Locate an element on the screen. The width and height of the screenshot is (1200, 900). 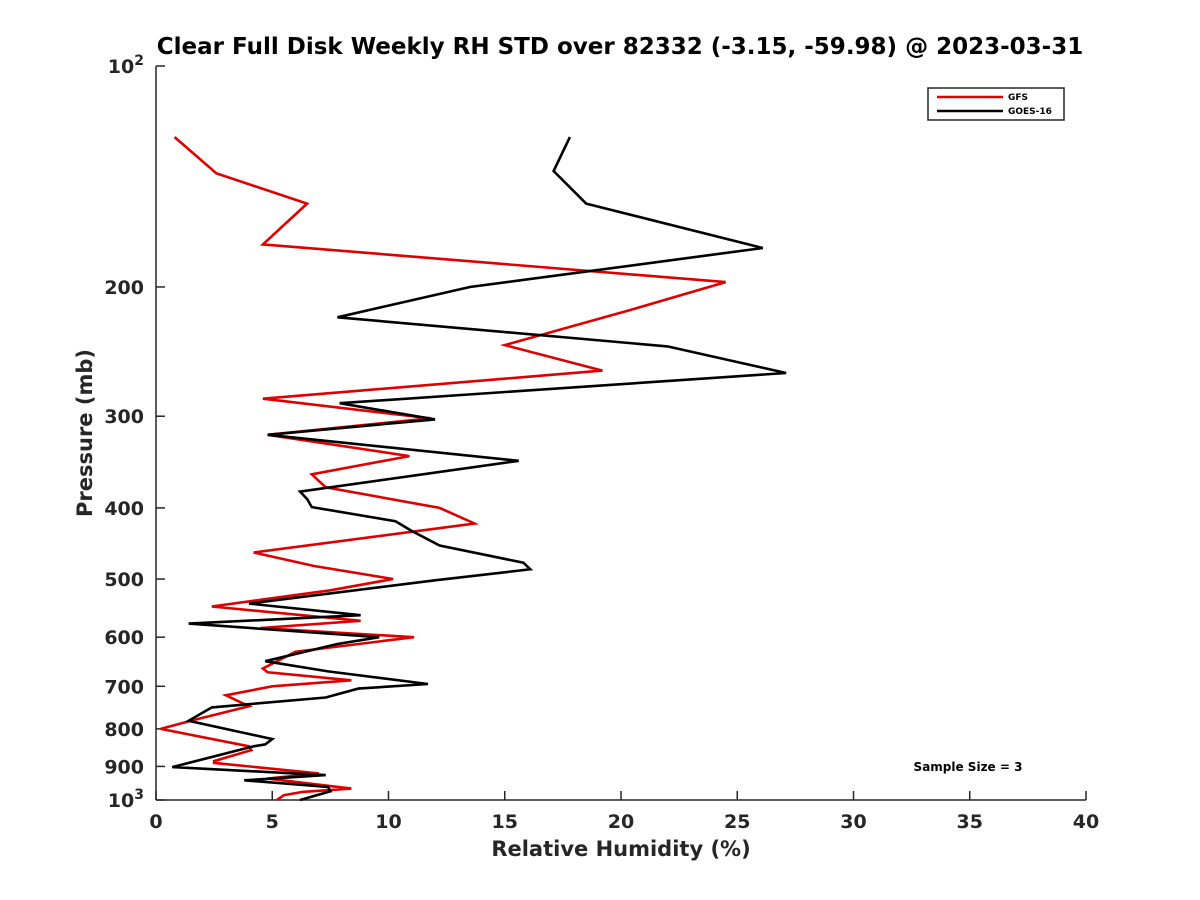
y-tick-label: 200 is located at coordinates (124, 288).